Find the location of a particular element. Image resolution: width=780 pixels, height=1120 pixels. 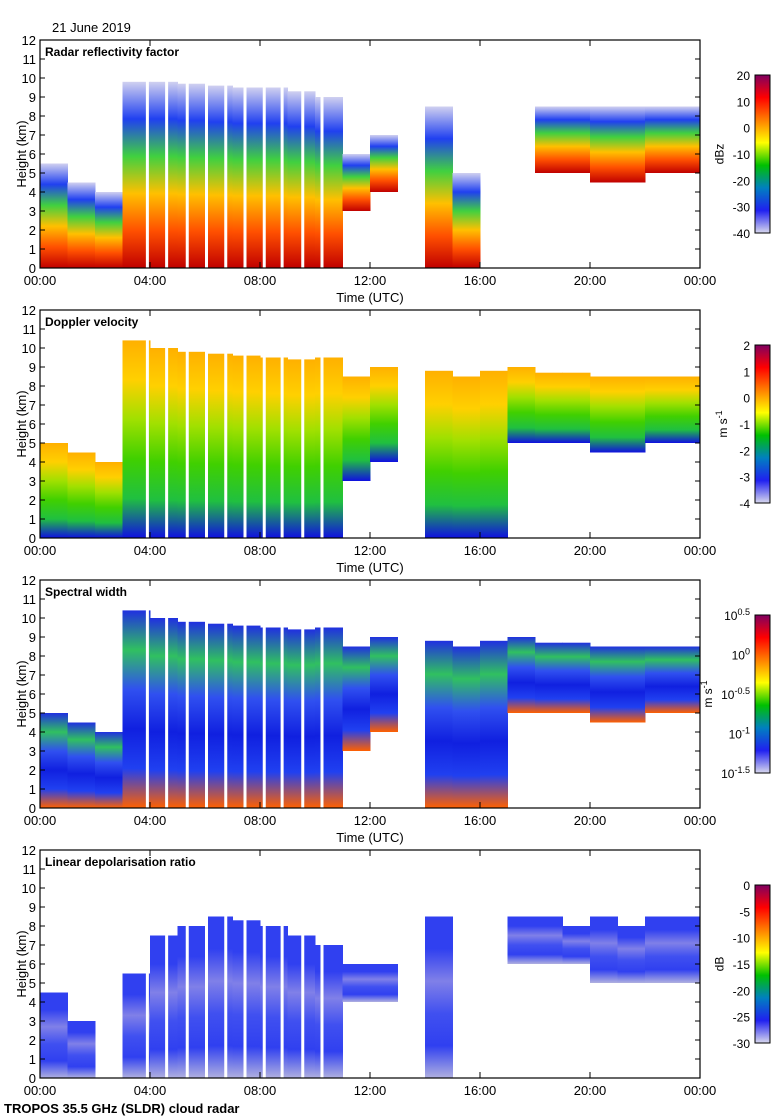

y-tick-label: 1 is located at coordinates (32, 789).